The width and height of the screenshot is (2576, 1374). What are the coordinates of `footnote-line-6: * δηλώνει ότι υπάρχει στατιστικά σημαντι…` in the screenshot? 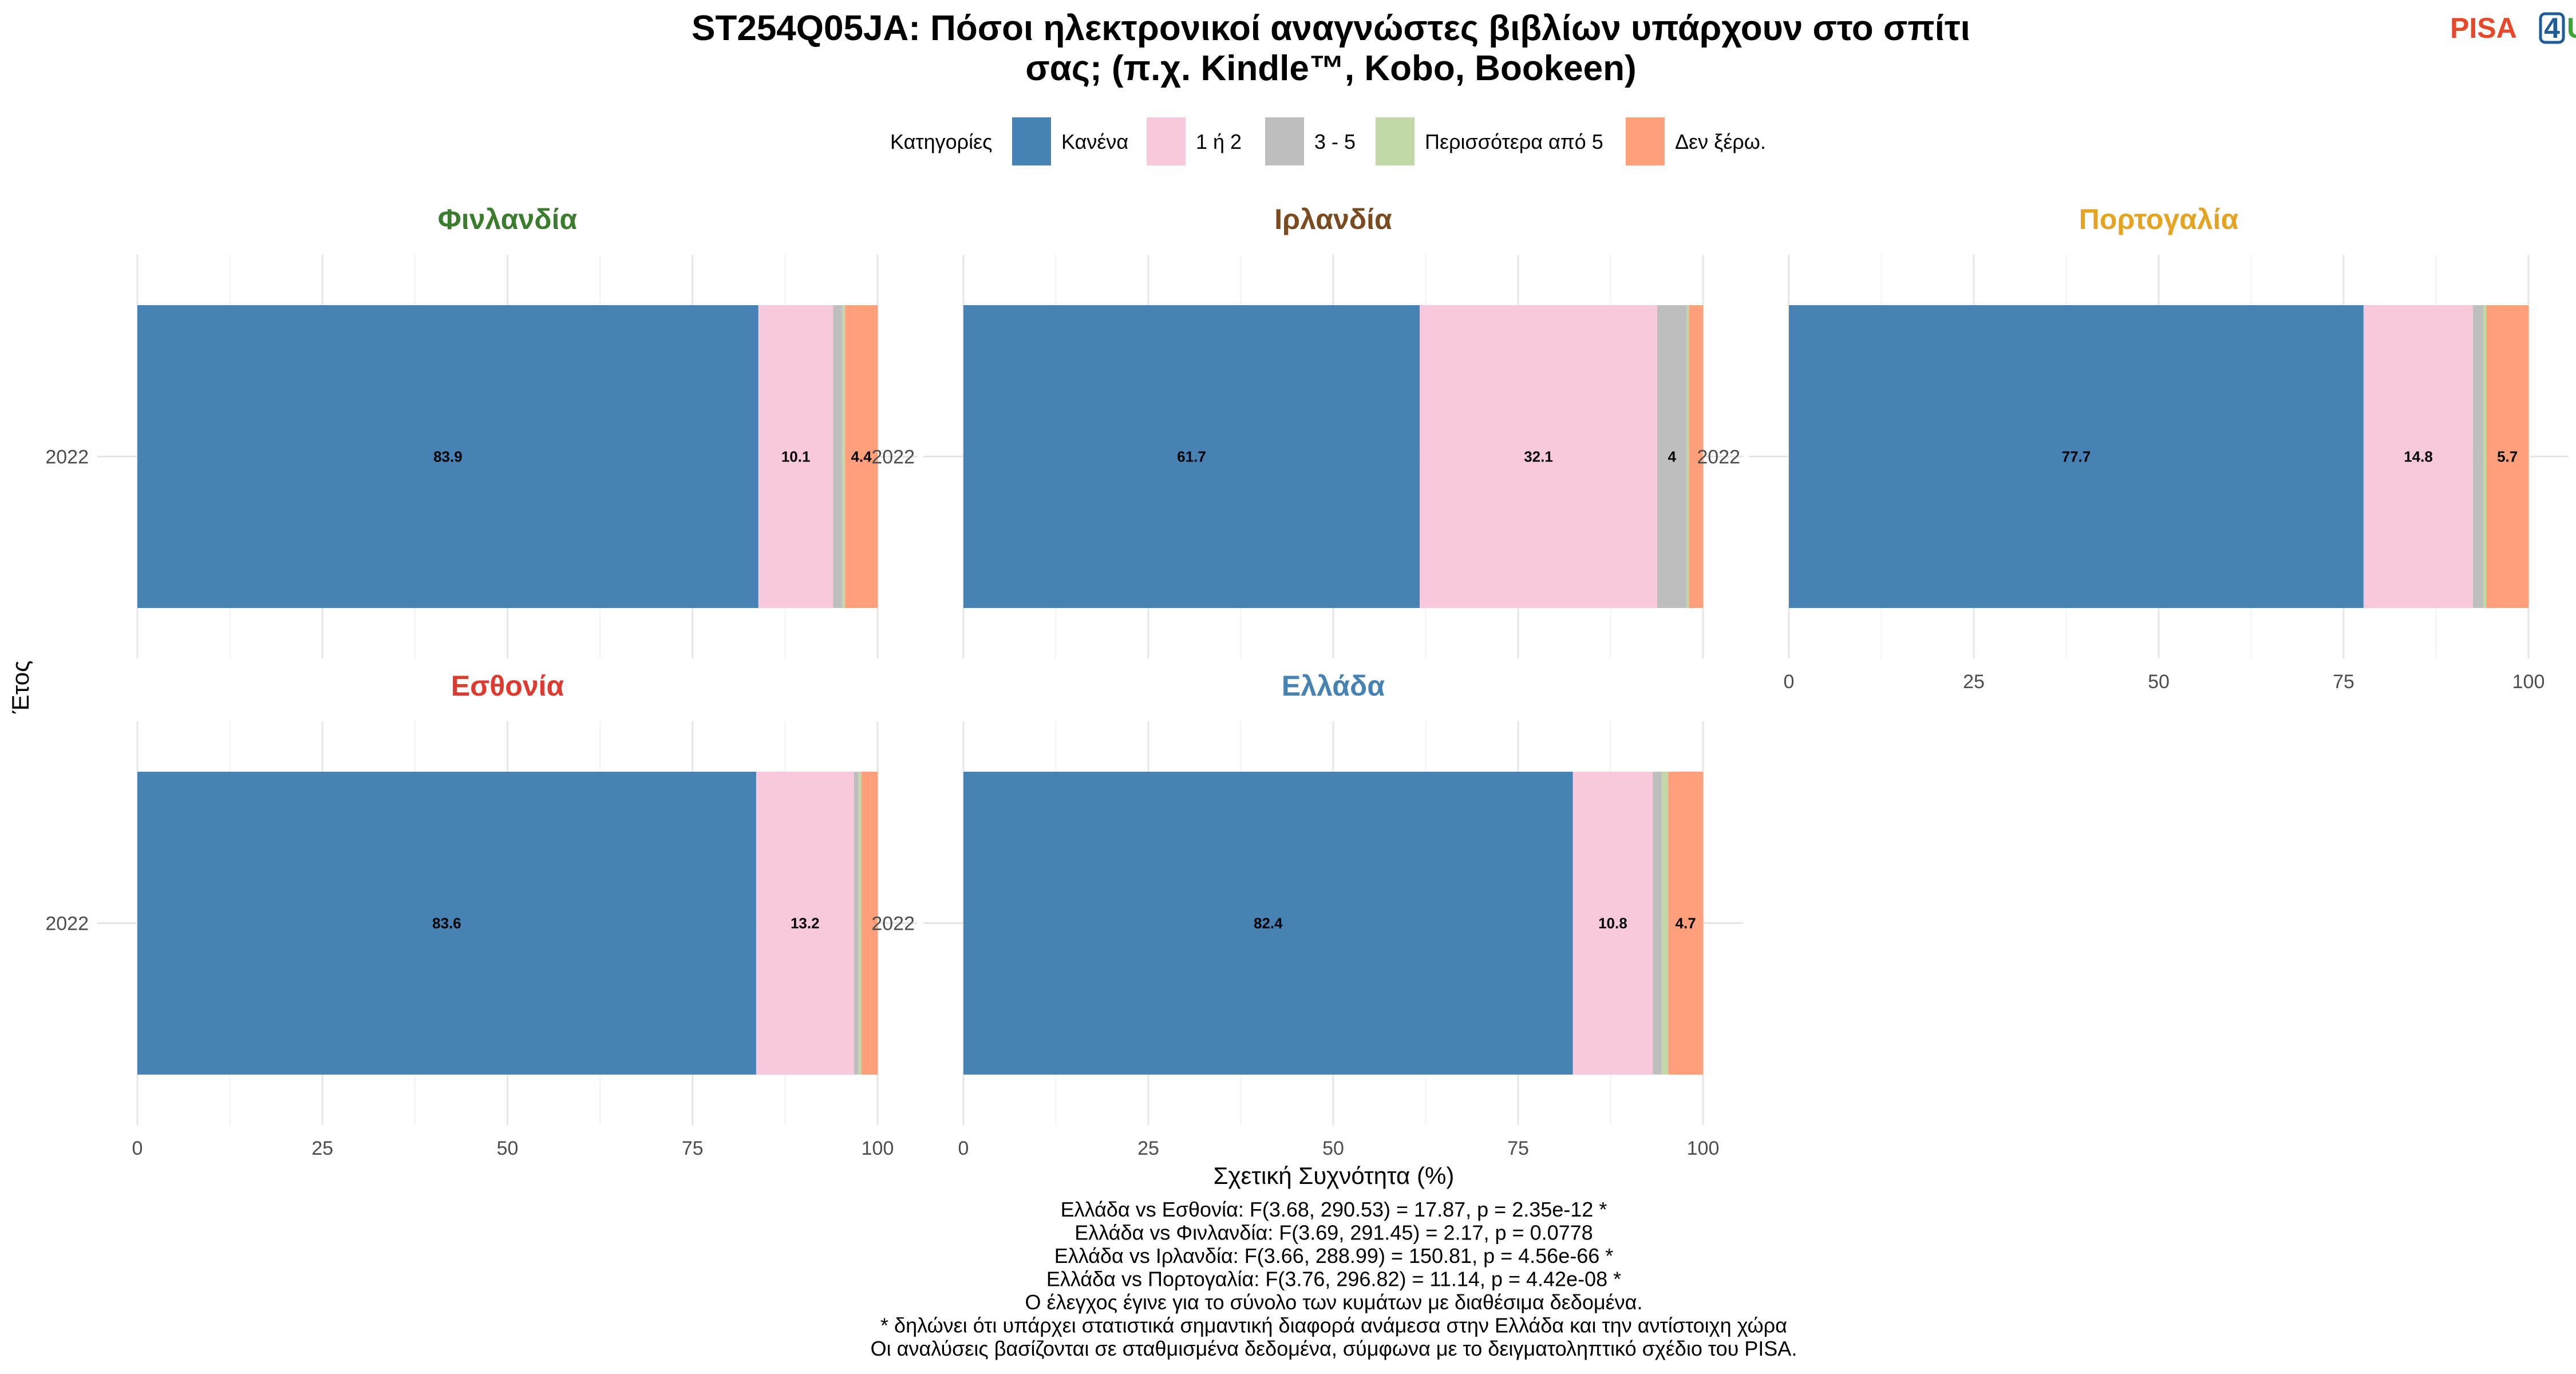 It's located at (1333, 1325).